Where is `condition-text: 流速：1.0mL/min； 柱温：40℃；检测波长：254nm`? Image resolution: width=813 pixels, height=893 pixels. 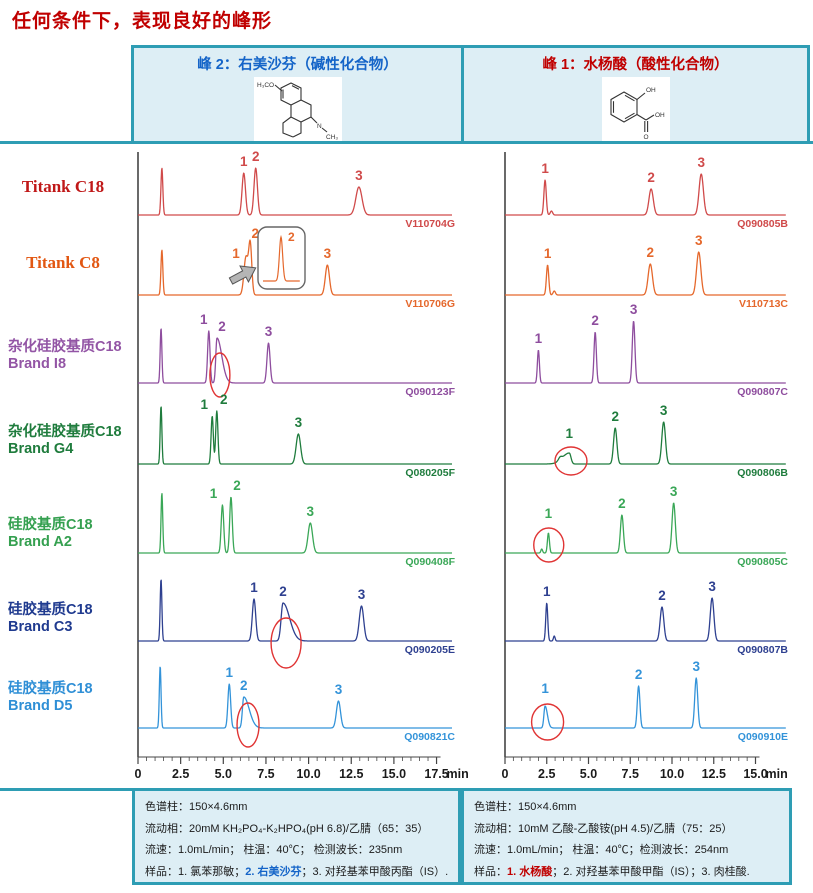
condition-text: 流速：1.0mL/min； 柱温：40℃；检测波长：254nm is located at coordinates (601, 850).